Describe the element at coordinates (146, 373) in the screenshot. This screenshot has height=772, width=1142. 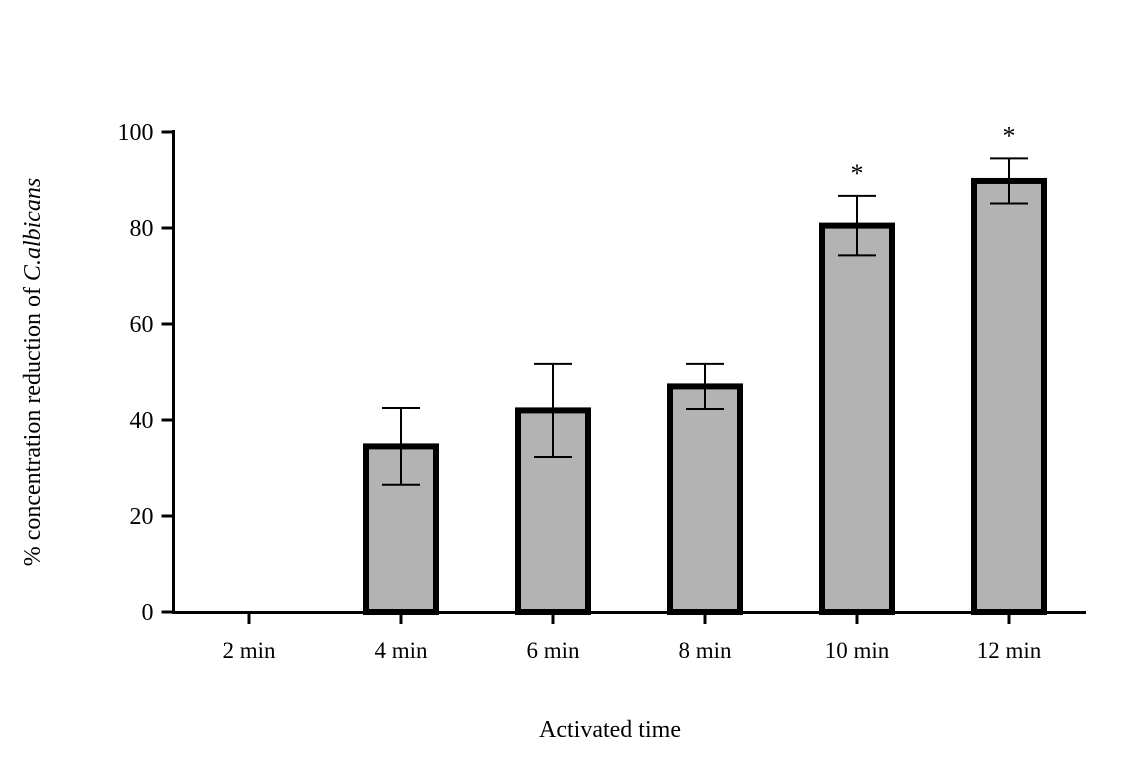
I see `y-axis-ticks: 0 20 40 60 80 100` at that location.